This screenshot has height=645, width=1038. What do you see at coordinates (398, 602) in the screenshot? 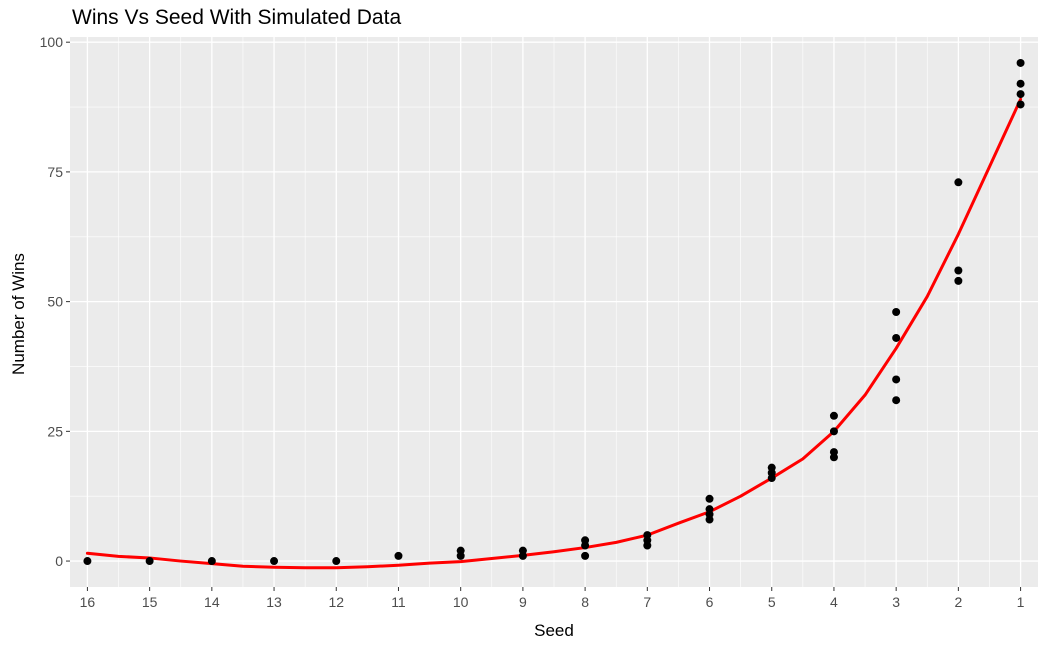
I see `x-tick-label: 11` at bounding box center [398, 602].